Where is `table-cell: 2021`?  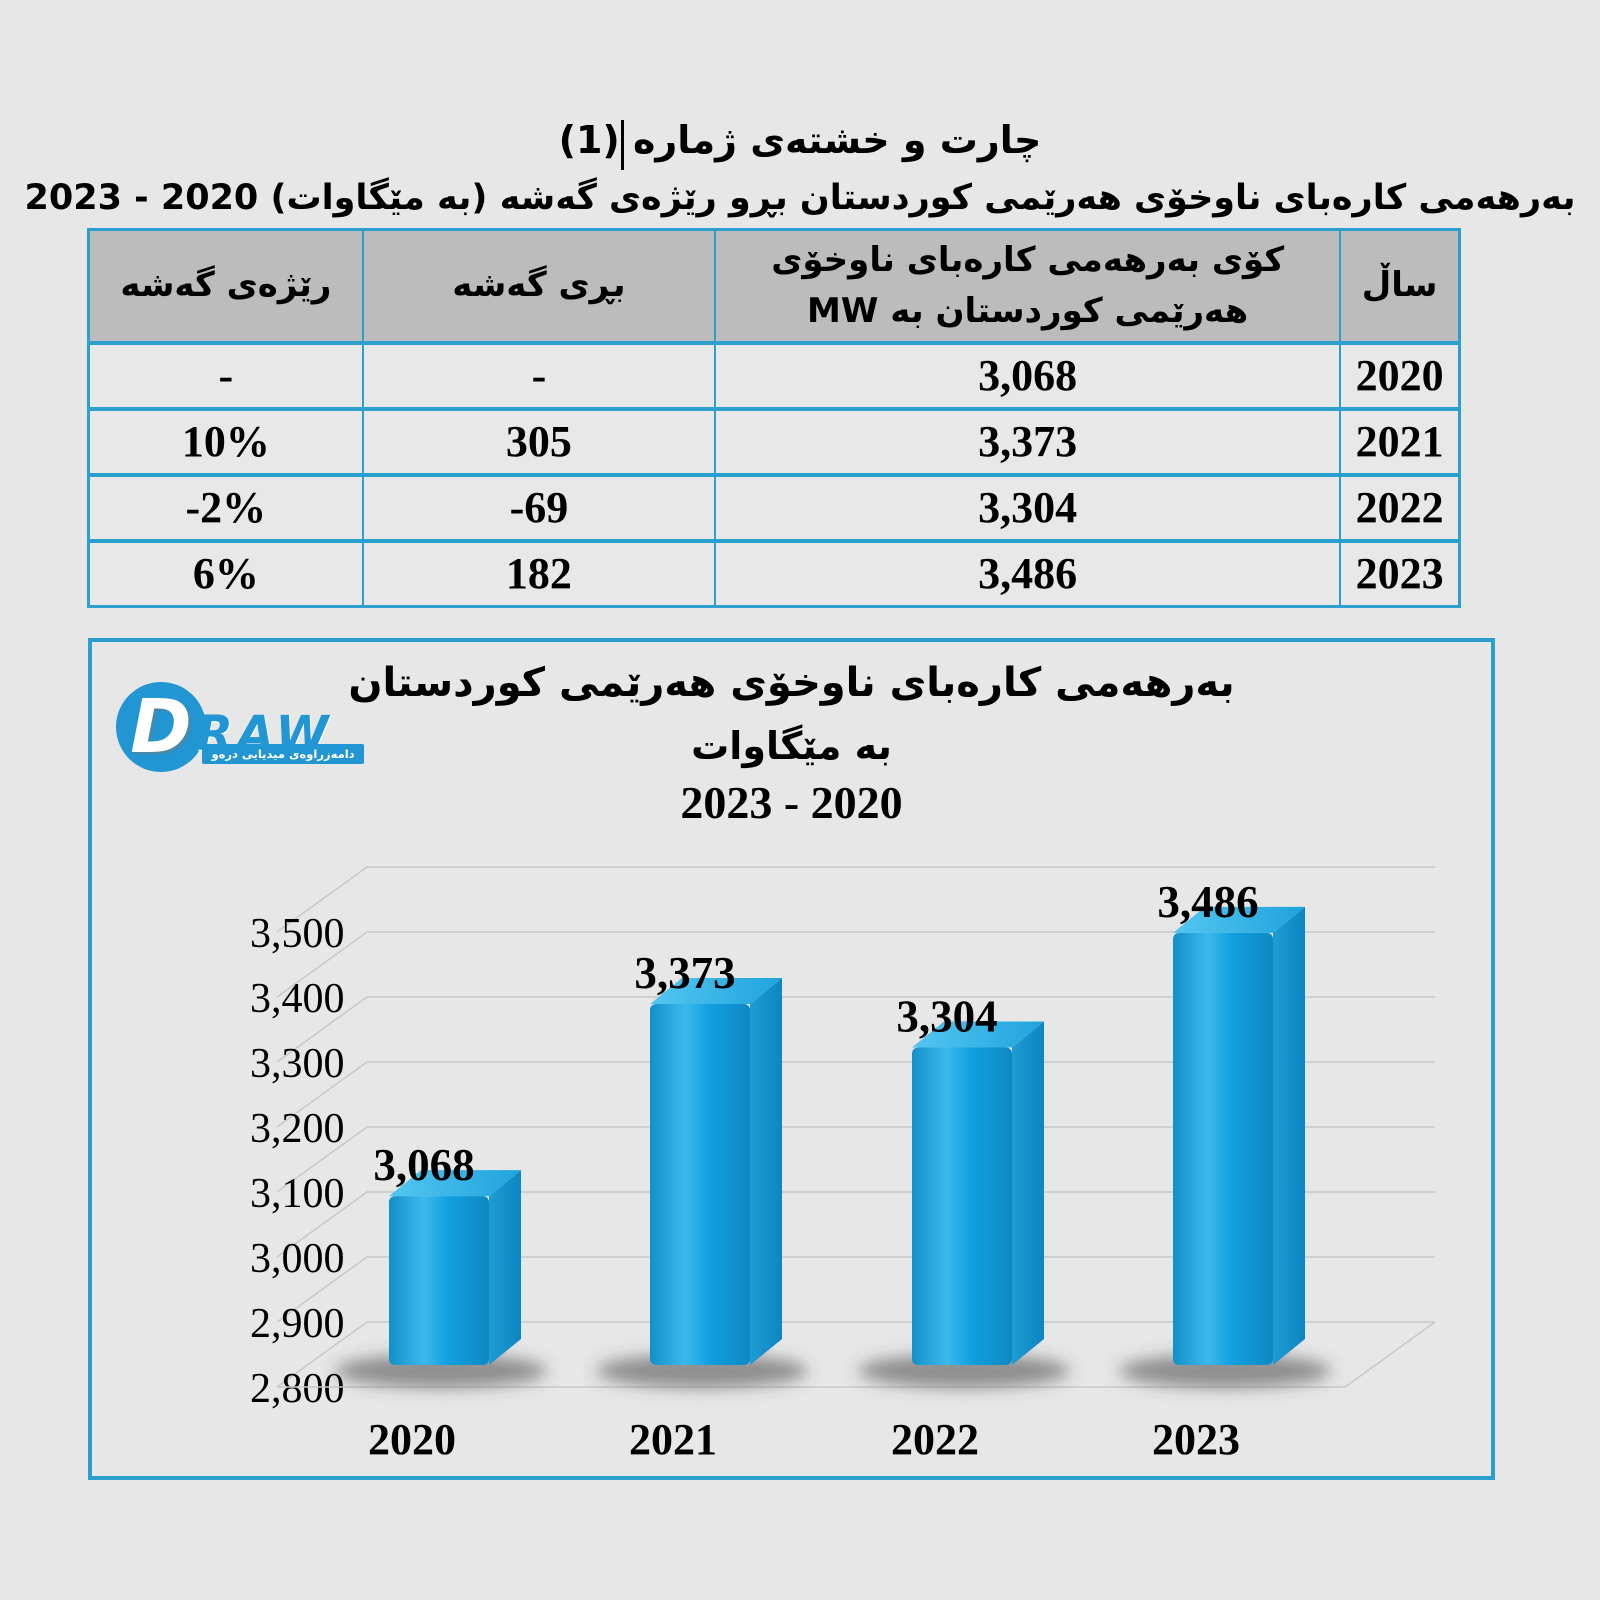 table-cell: 2021 is located at coordinates (1400, 441).